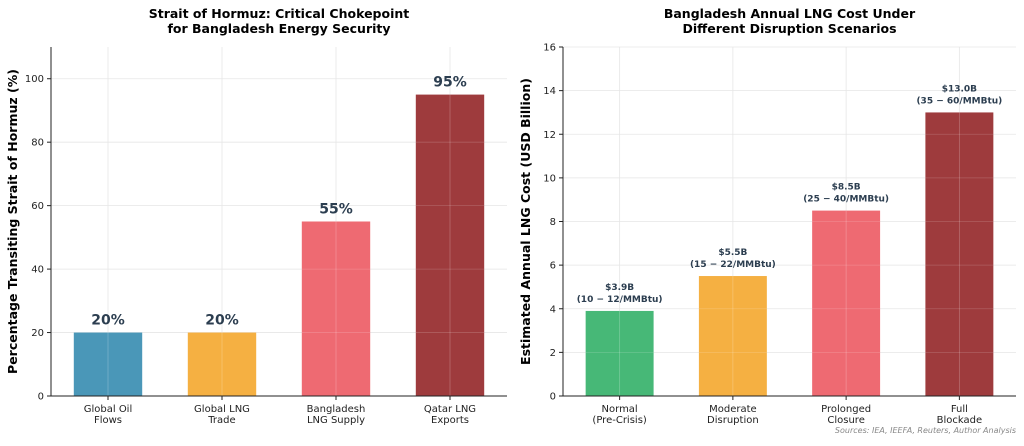  Describe the element at coordinates (34, 79) in the screenshot. I see `y-tick-label: 100` at that location.